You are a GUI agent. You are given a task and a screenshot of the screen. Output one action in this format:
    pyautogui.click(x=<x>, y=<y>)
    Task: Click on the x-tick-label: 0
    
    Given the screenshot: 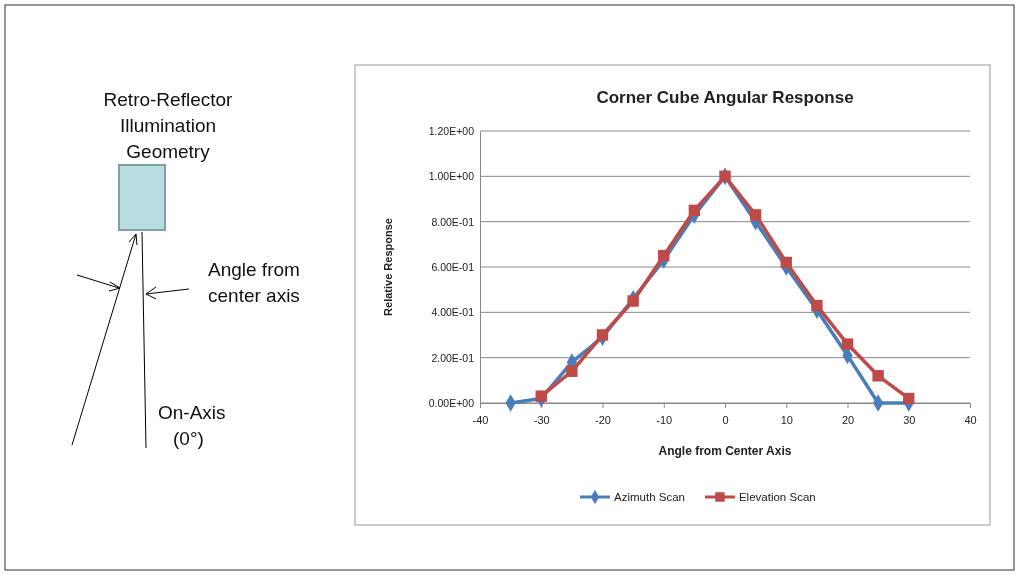 What is the action you would take?
    pyautogui.click(x=725, y=419)
    